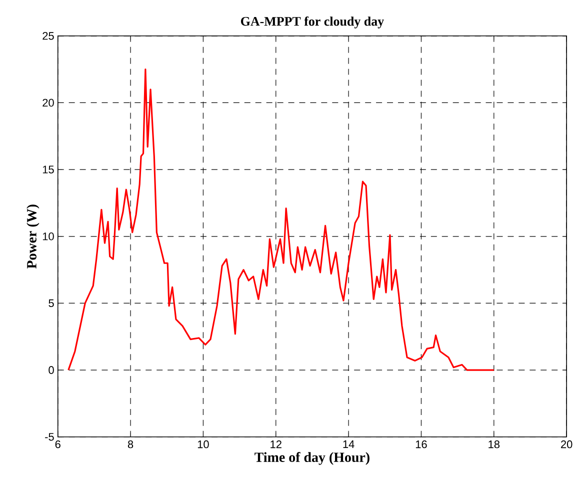  What do you see at coordinates (51, 370) in the screenshot?
I see `y-tick-label: 0` at bounding box center [51, 370].